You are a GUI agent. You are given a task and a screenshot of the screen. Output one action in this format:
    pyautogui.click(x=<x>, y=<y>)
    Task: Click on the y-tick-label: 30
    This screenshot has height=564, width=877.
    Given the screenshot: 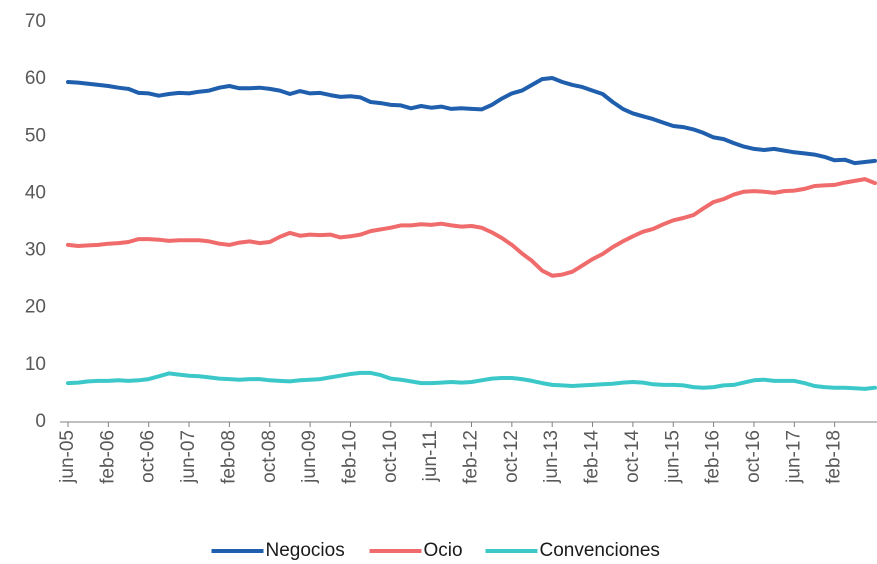 What is the action you would take?
    pyautogui.click(x=35, y=250)
    